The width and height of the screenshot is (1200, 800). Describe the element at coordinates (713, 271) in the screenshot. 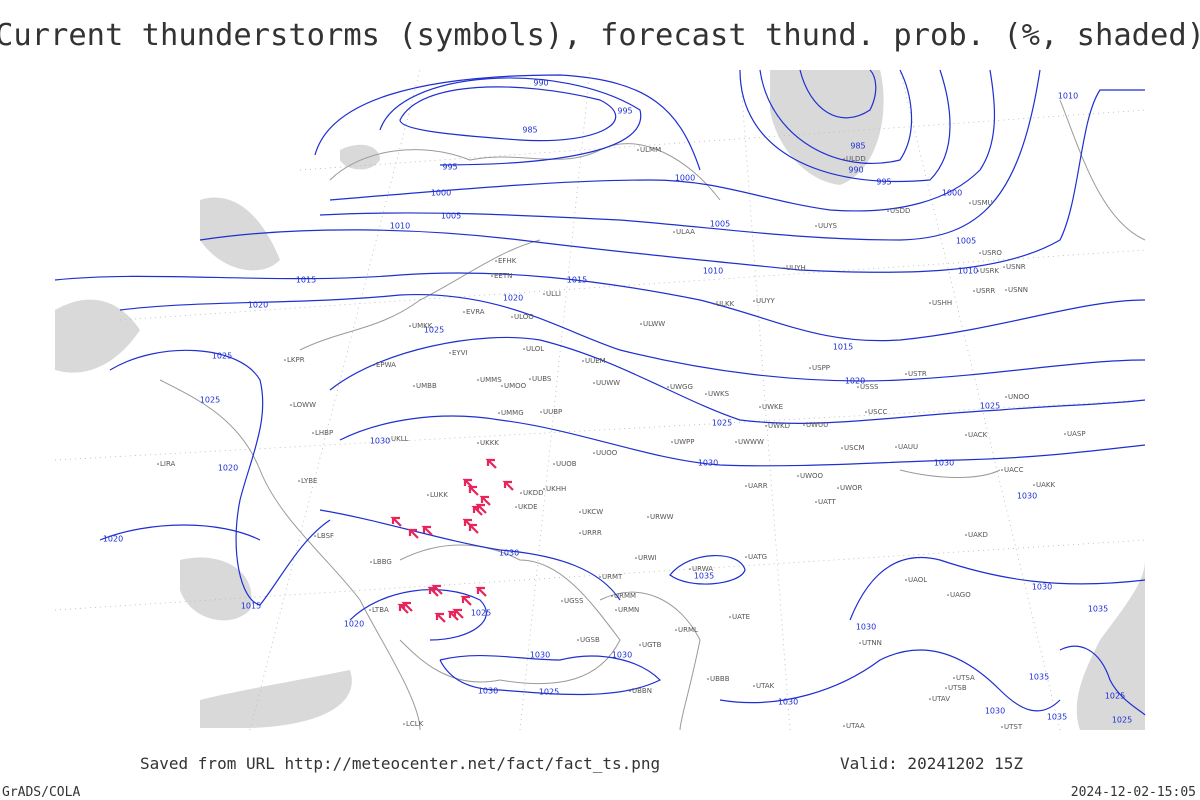

I see `isobar-label: 1010` at that location.